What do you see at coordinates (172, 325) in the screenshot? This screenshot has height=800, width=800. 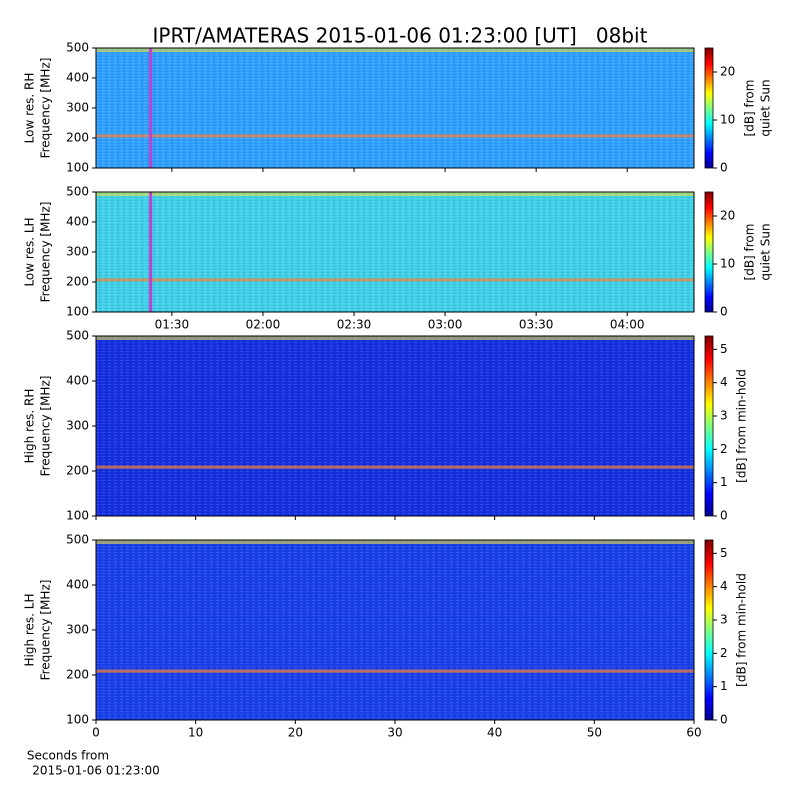 I see `x-tick-label: 01:30` at bounding box center [172, 325].